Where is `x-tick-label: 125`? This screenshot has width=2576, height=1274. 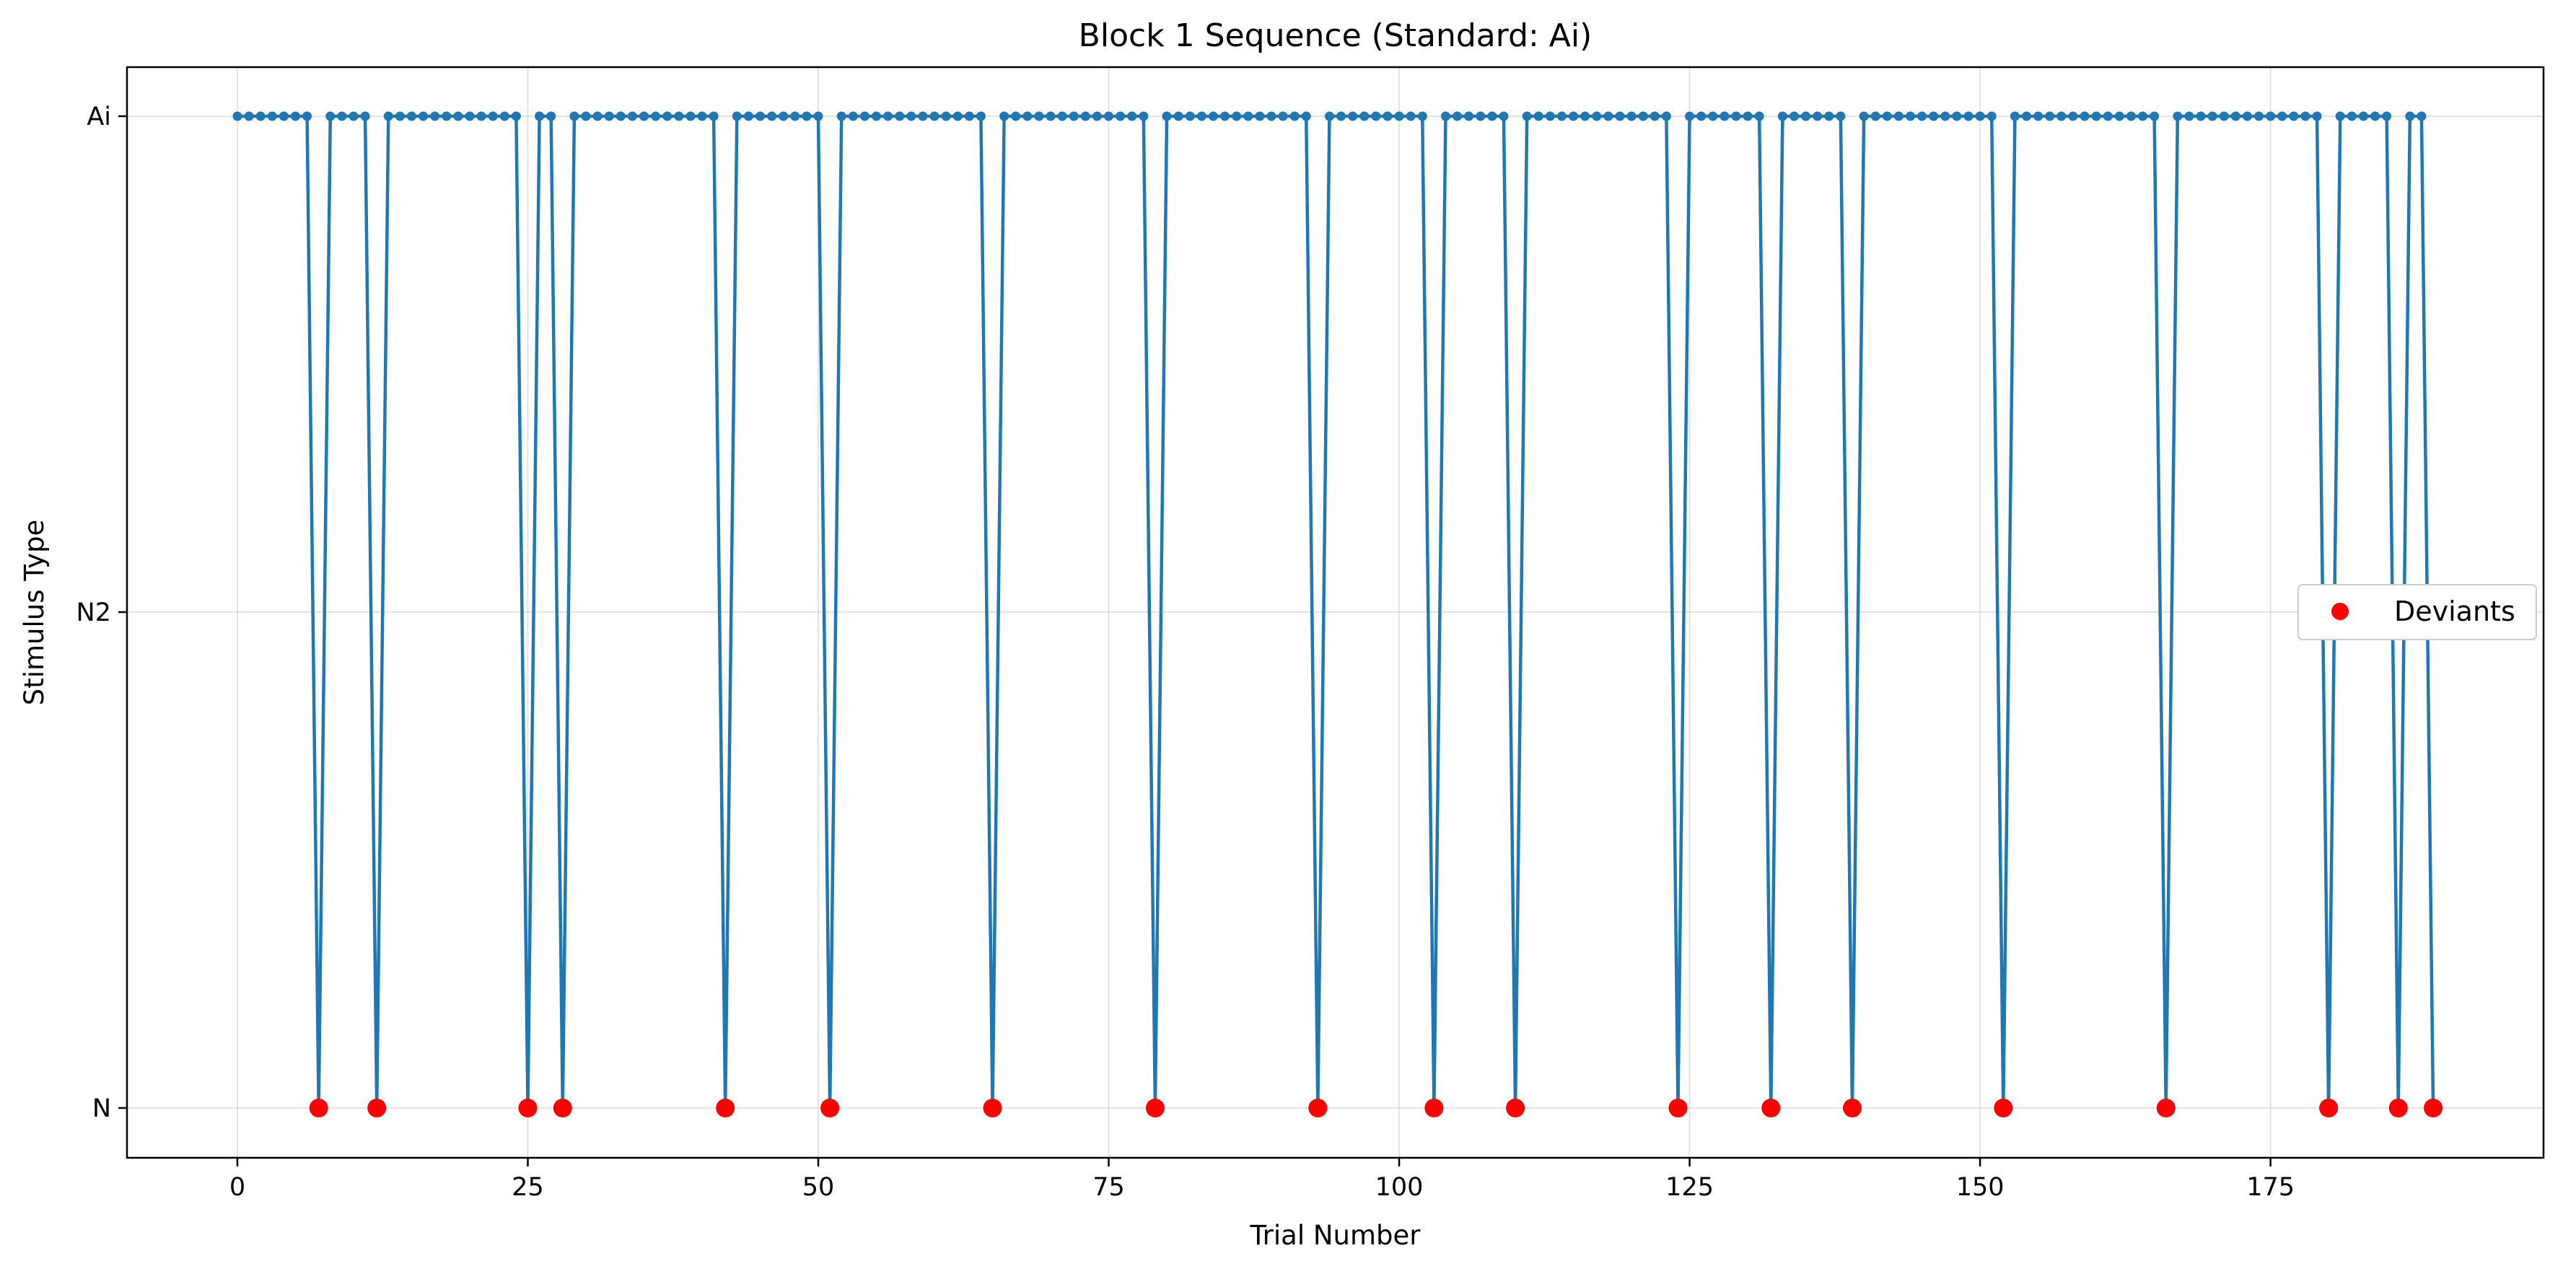 x-tick-label: 125 is located at coordinates (1689, 1187).